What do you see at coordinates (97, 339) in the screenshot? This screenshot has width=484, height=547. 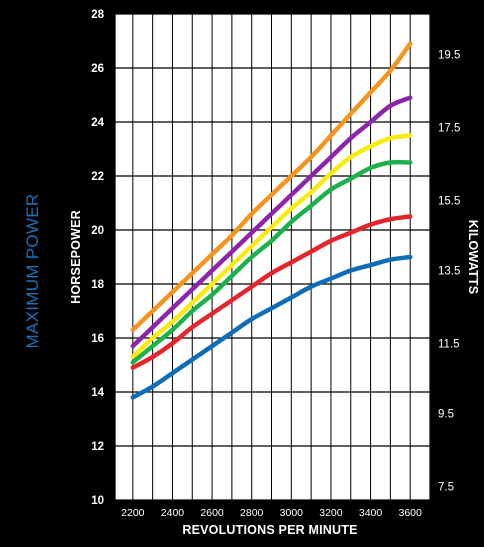 I see `y-tick-label: 16` at bounding box center [97, 339].